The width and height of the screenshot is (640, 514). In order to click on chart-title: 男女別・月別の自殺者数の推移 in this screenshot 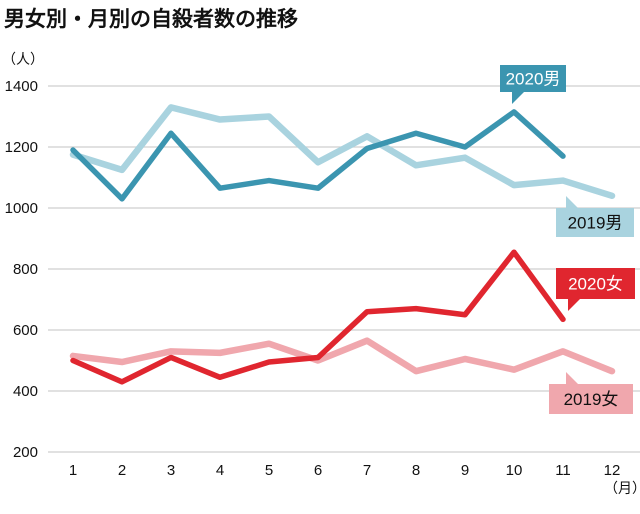, I will do `click(151, 19)`.